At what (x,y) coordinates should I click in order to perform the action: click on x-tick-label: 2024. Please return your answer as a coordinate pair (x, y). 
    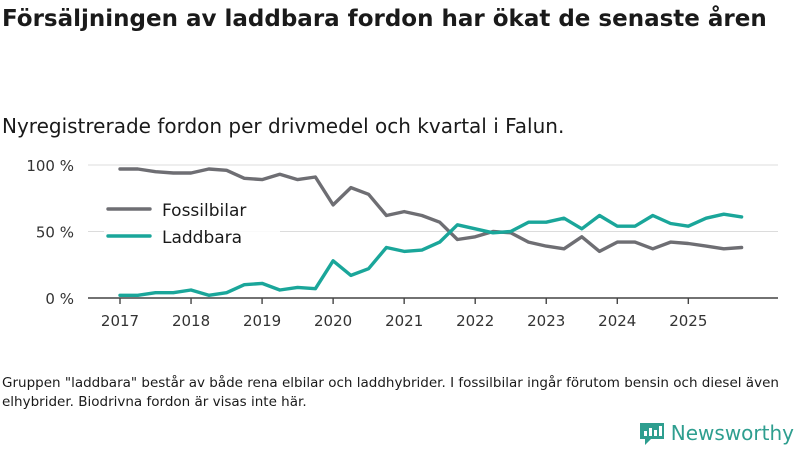
    Looking at the image, I should click on (617, 321).